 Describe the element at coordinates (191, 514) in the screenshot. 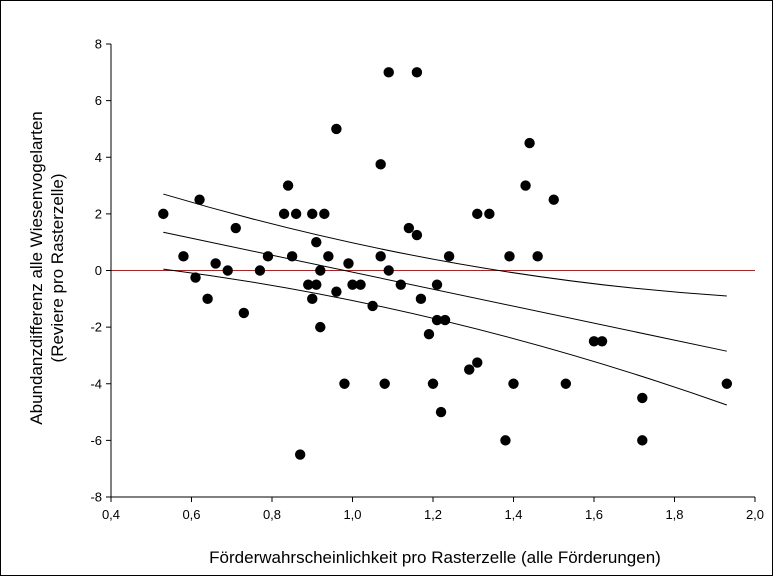

I see `x-tick-label: 0,6` at that location.